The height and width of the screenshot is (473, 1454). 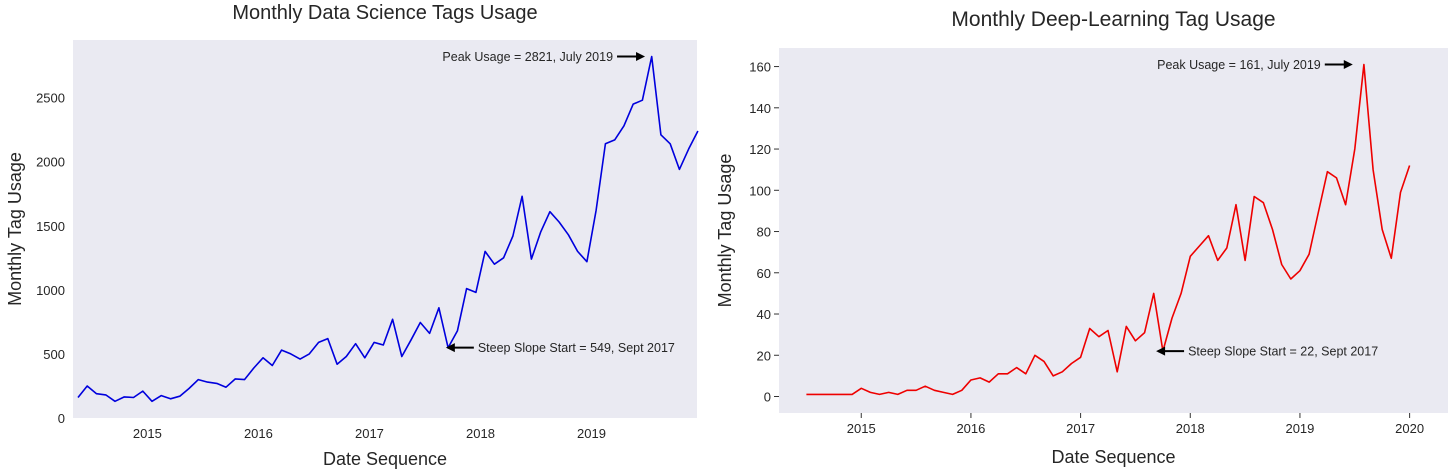 What do you see at coordinates (1283, 352) in the screenshot?
I see `annotation-text: Steep Slope Start = 22, Sept 2017` at bounding box center [1283, 352].